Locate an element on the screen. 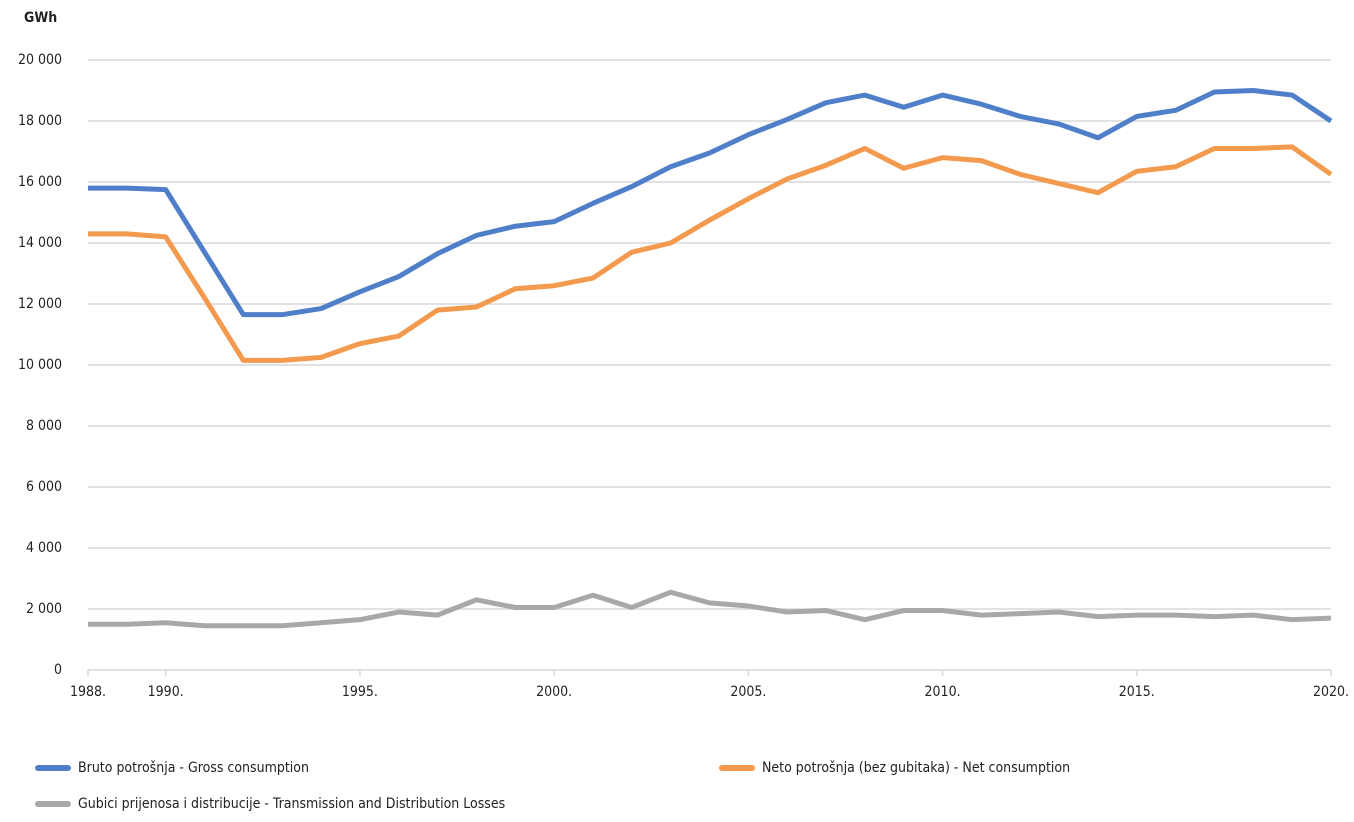  y-tick-label: 0 is located at coordinates (58, 670).